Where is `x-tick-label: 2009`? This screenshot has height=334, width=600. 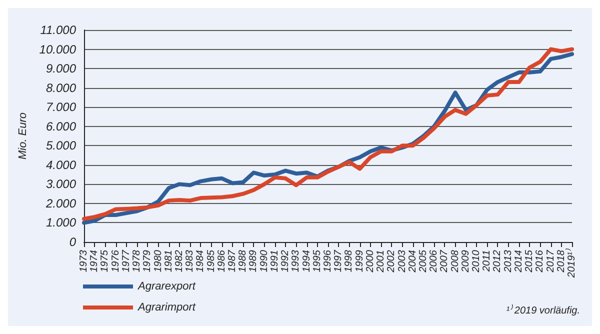 x-tick-label: 2009 is located at coordinates (466, 262).